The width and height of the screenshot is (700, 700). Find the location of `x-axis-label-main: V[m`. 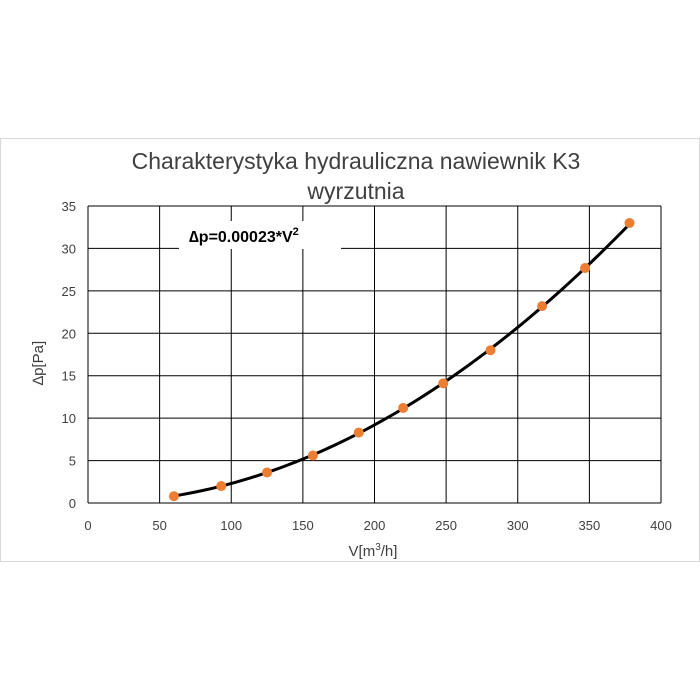

x-axis-label-main: V[m is located at coordinates (362, 551).